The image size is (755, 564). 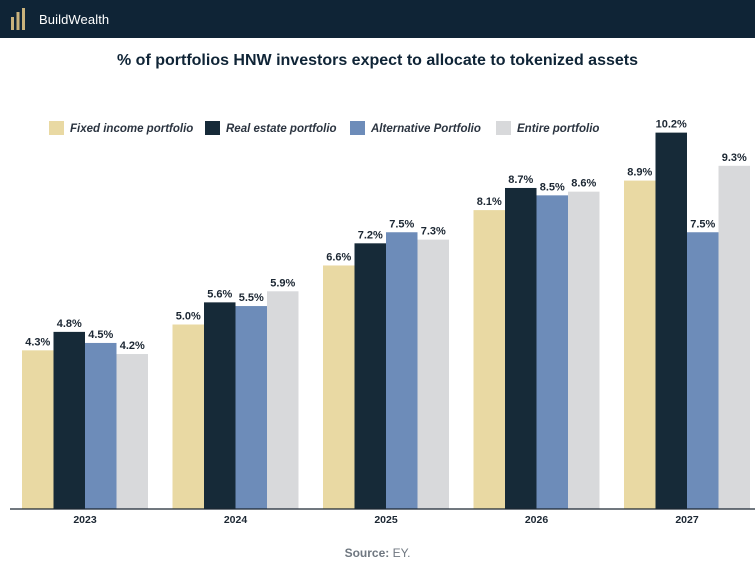 What do you see at coordinates (558, 129) in the screenshot?
I see `legend-label: Entire portfolio` at bounding box center [558, 129].